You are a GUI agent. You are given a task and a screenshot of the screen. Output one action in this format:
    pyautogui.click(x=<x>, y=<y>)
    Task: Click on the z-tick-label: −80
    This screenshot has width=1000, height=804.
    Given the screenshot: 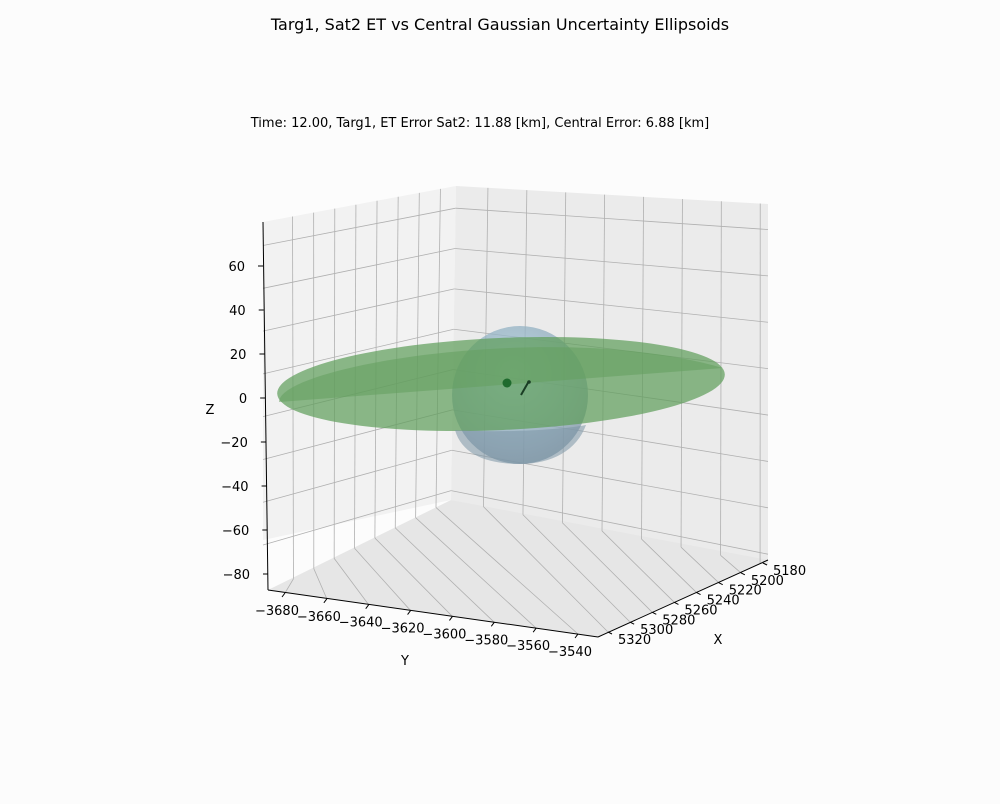 What is the action you would take?
    pyautogui.click(x=236, y=575)
    